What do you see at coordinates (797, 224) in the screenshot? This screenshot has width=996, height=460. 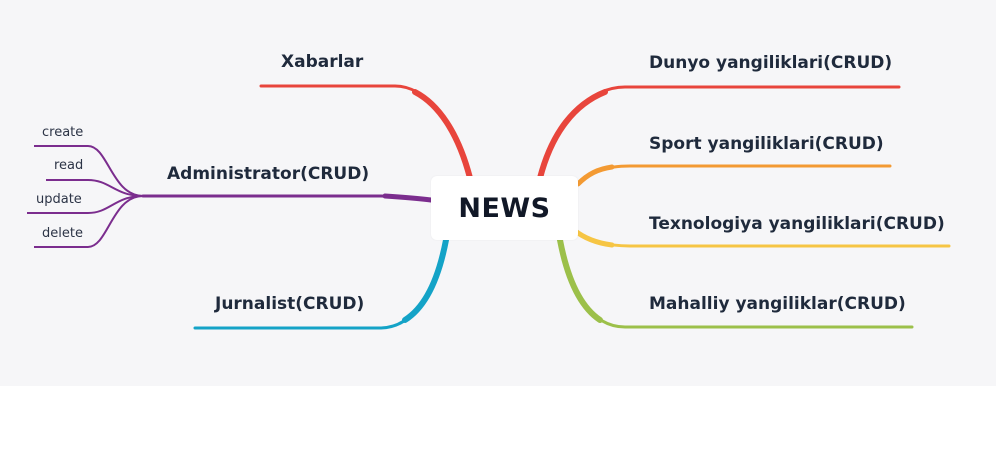 I see `topic-texnologiya: Texnologiya yangiliklari(CRUD)` at bounding box center [797, 224].